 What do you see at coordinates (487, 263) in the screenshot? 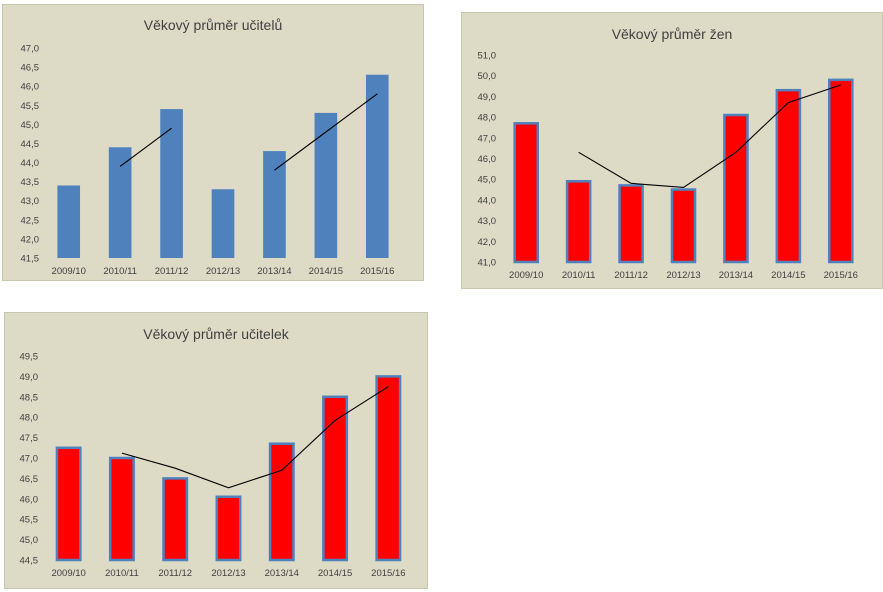
I see `y-tick-label: 41,0` at bounding box center [487, 263].